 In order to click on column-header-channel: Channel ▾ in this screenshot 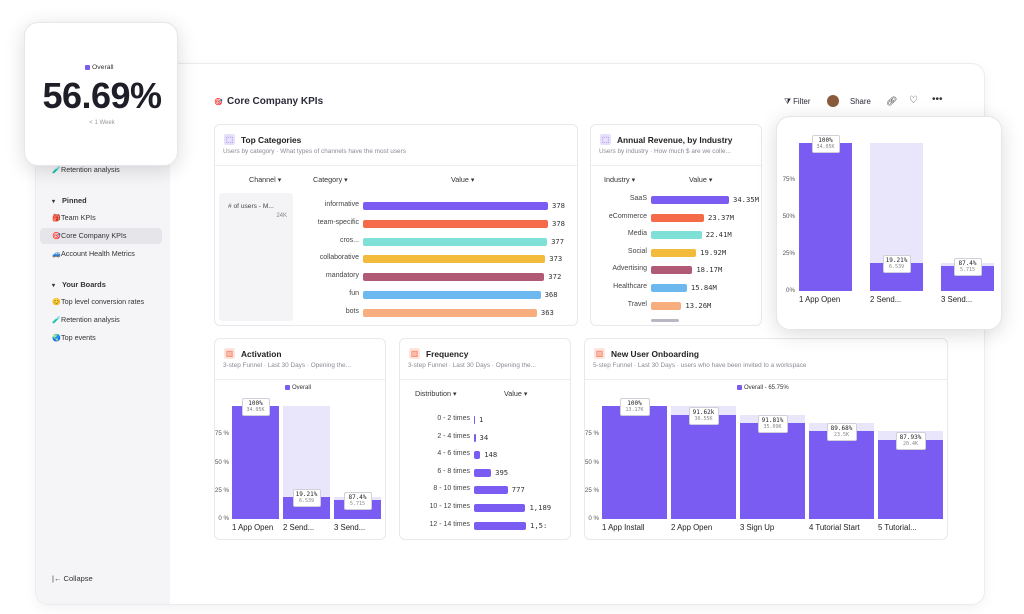, I will do `click(265, 179)`.